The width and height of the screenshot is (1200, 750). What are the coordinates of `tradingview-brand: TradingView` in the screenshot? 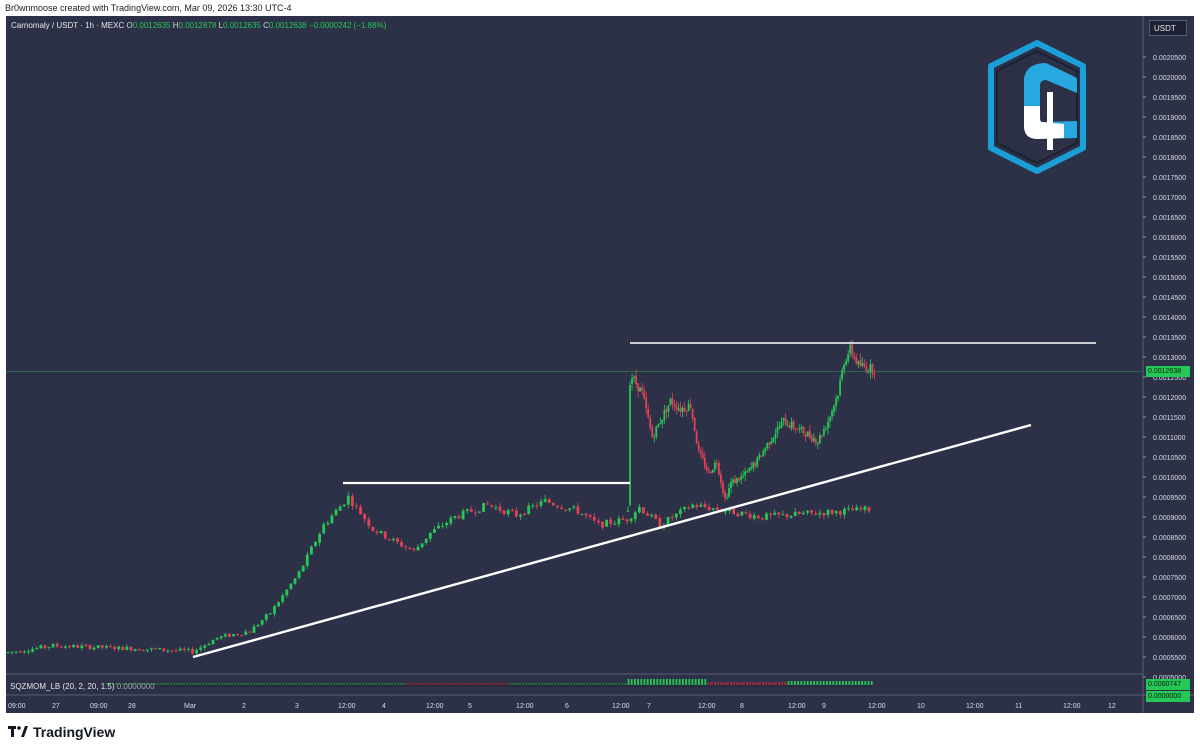 It's located at (61, 732).